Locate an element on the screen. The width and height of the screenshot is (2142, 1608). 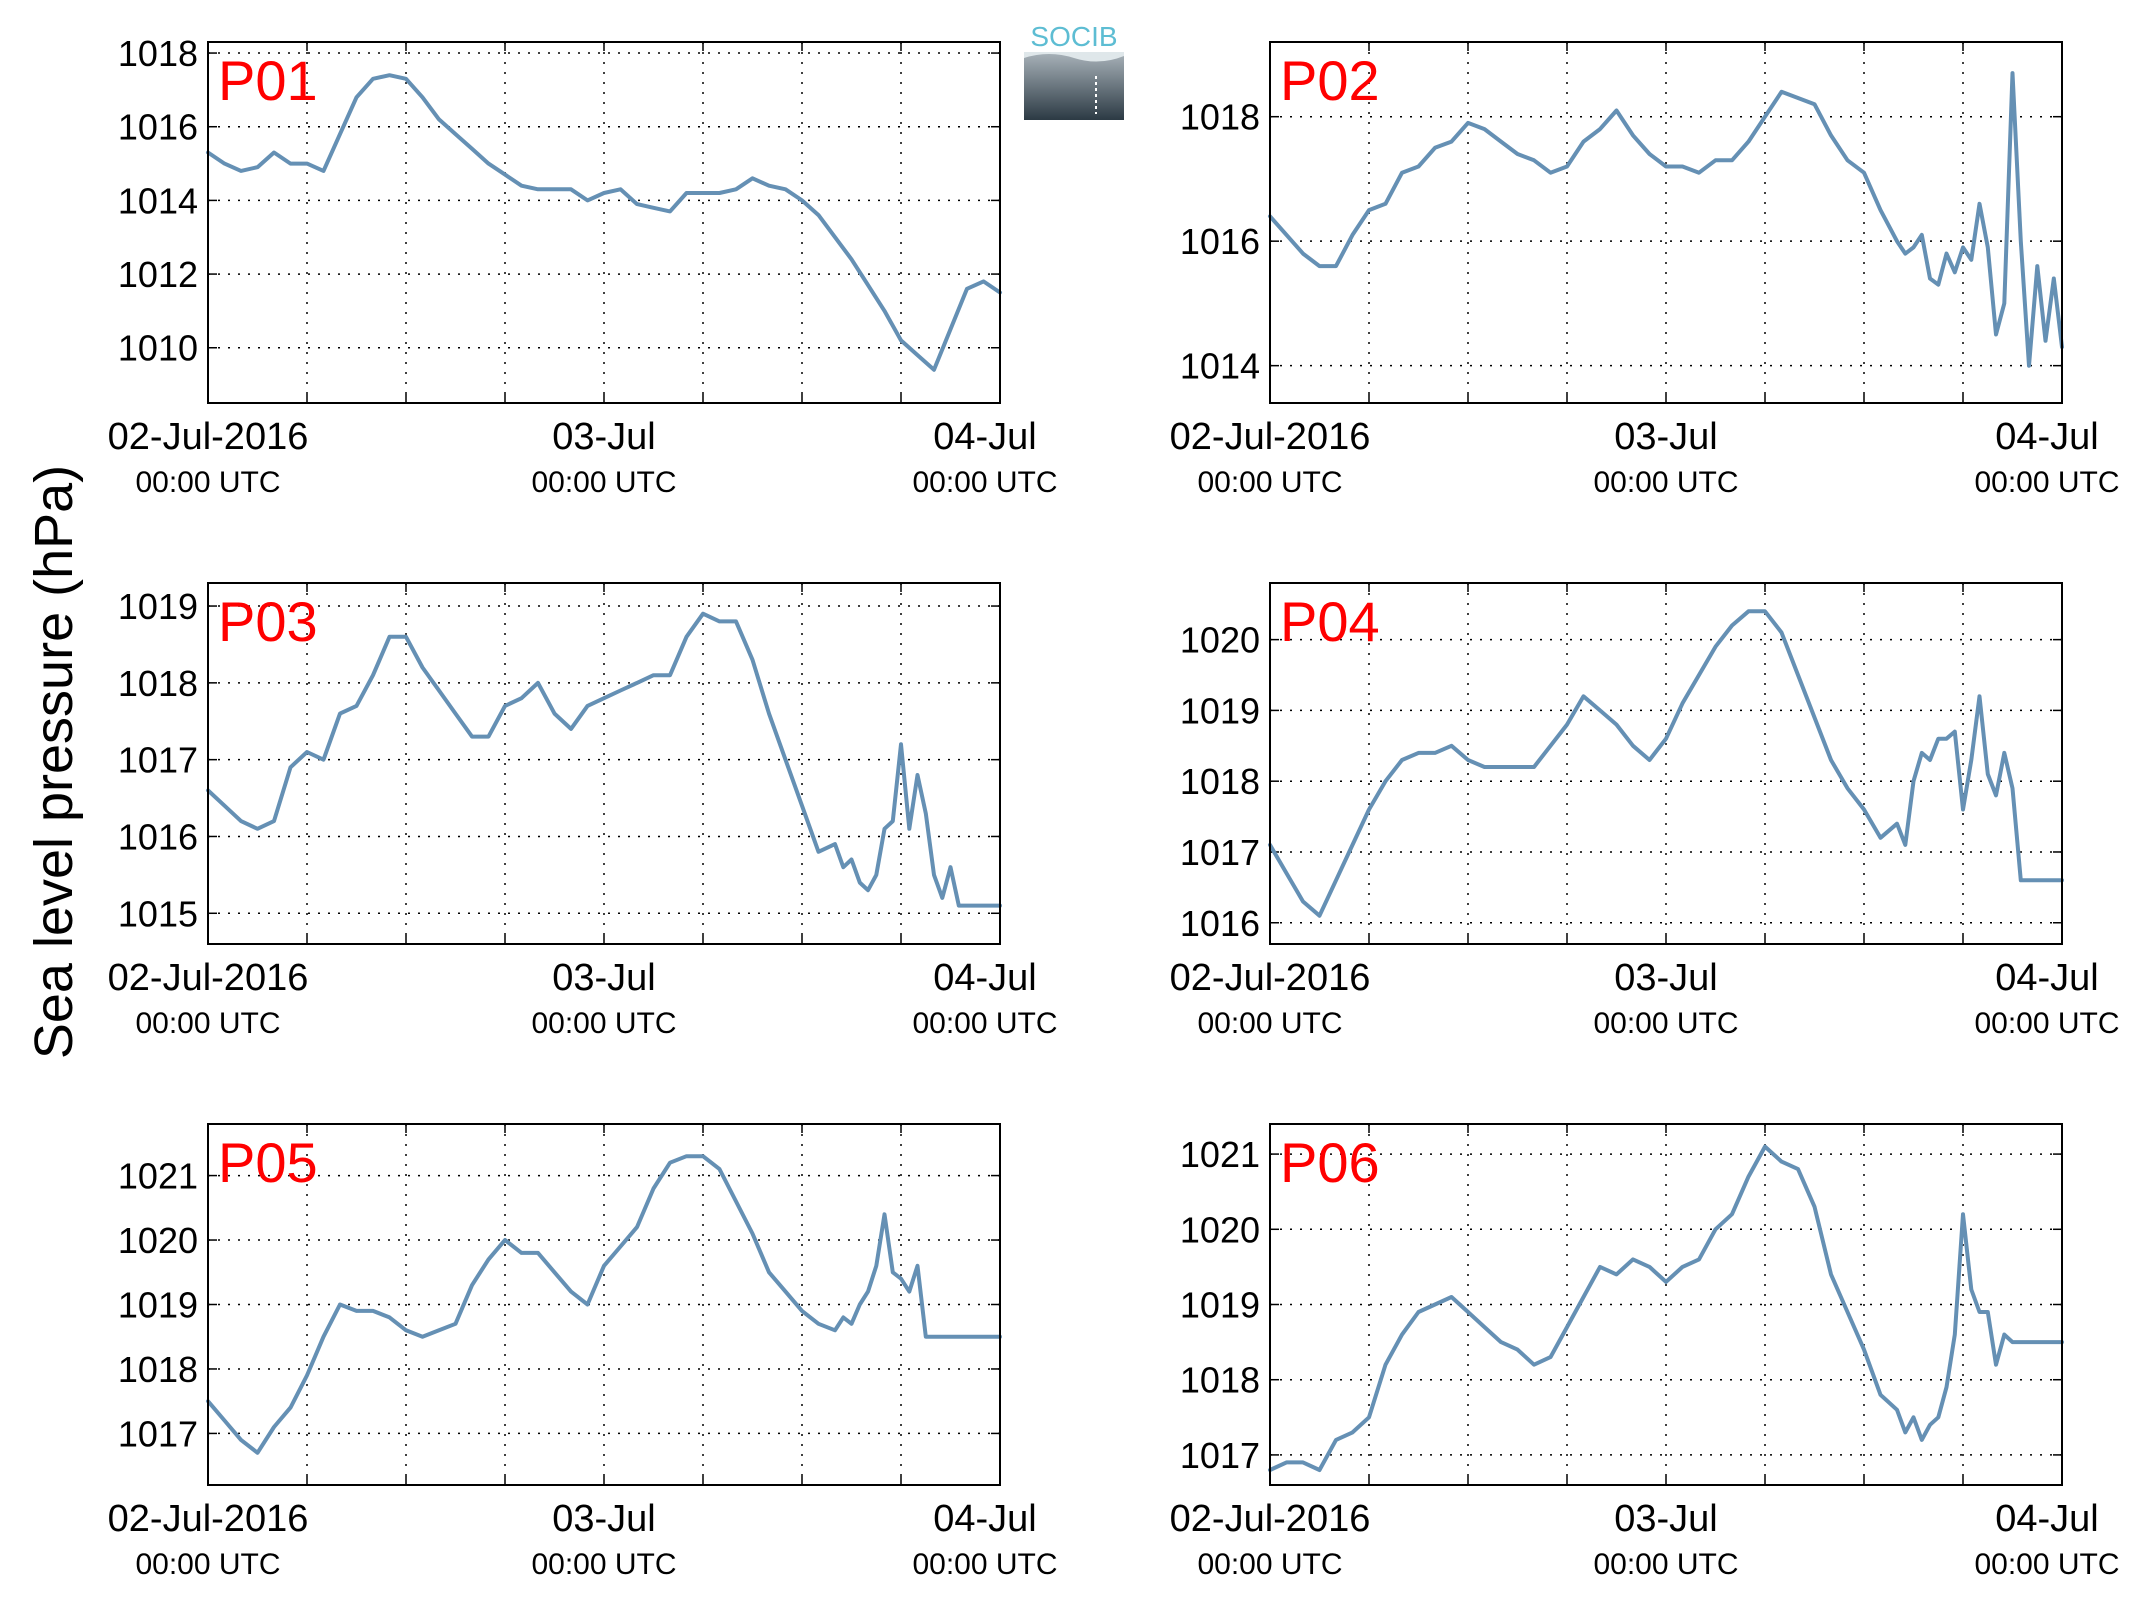
series-line-p01 is located at coordinates (604, 222).